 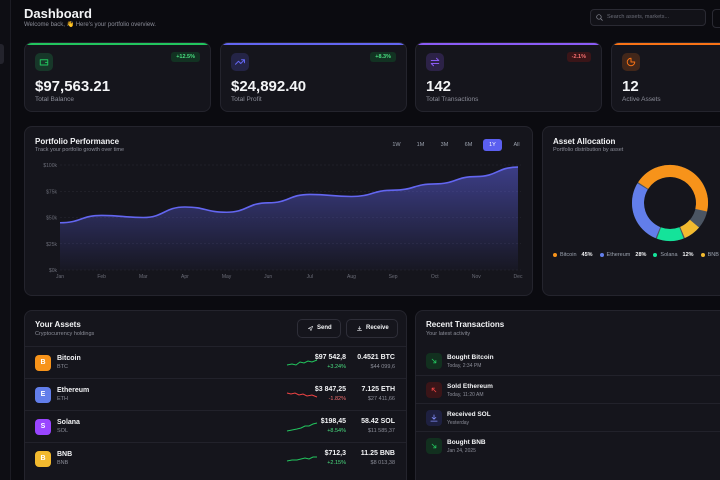 I want to click on transaction-time: Yesterday, so click(x=458, y=423).